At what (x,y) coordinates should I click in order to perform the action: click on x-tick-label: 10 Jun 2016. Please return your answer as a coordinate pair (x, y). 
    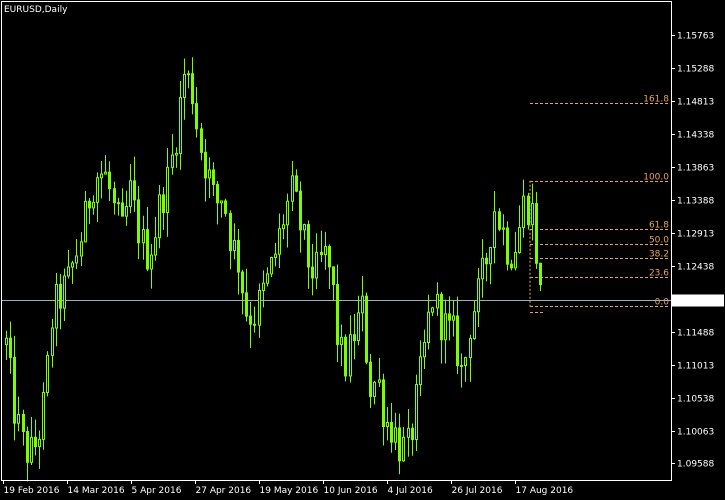
    Looking at the image, I should click on (351, 491).